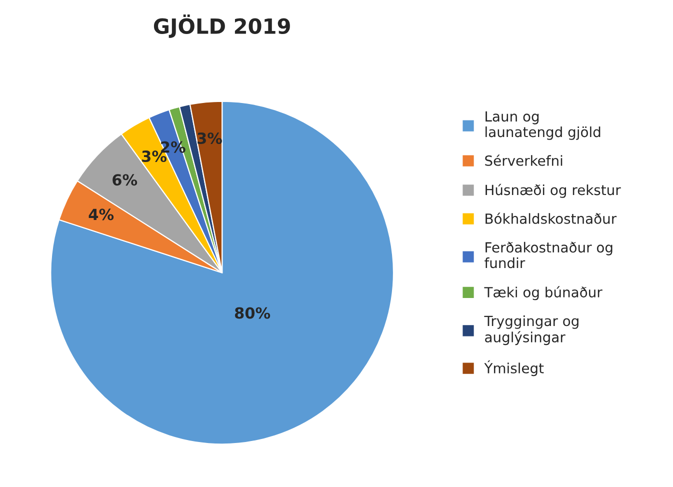 The image size is (673, 487). Describe the element at coordinates (222, 26) in the screenshot. I see `chart-title: GJÖLD 2019` at that location.